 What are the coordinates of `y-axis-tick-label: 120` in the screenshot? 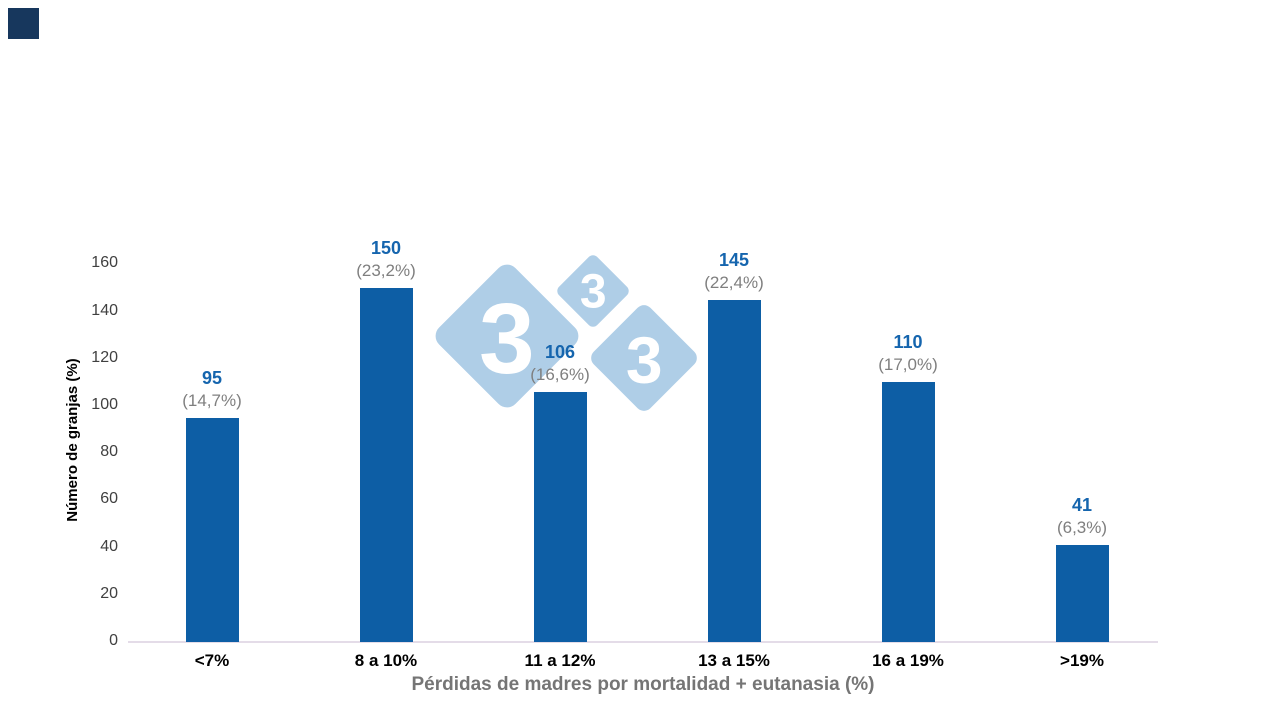 It's located at (104, 357).